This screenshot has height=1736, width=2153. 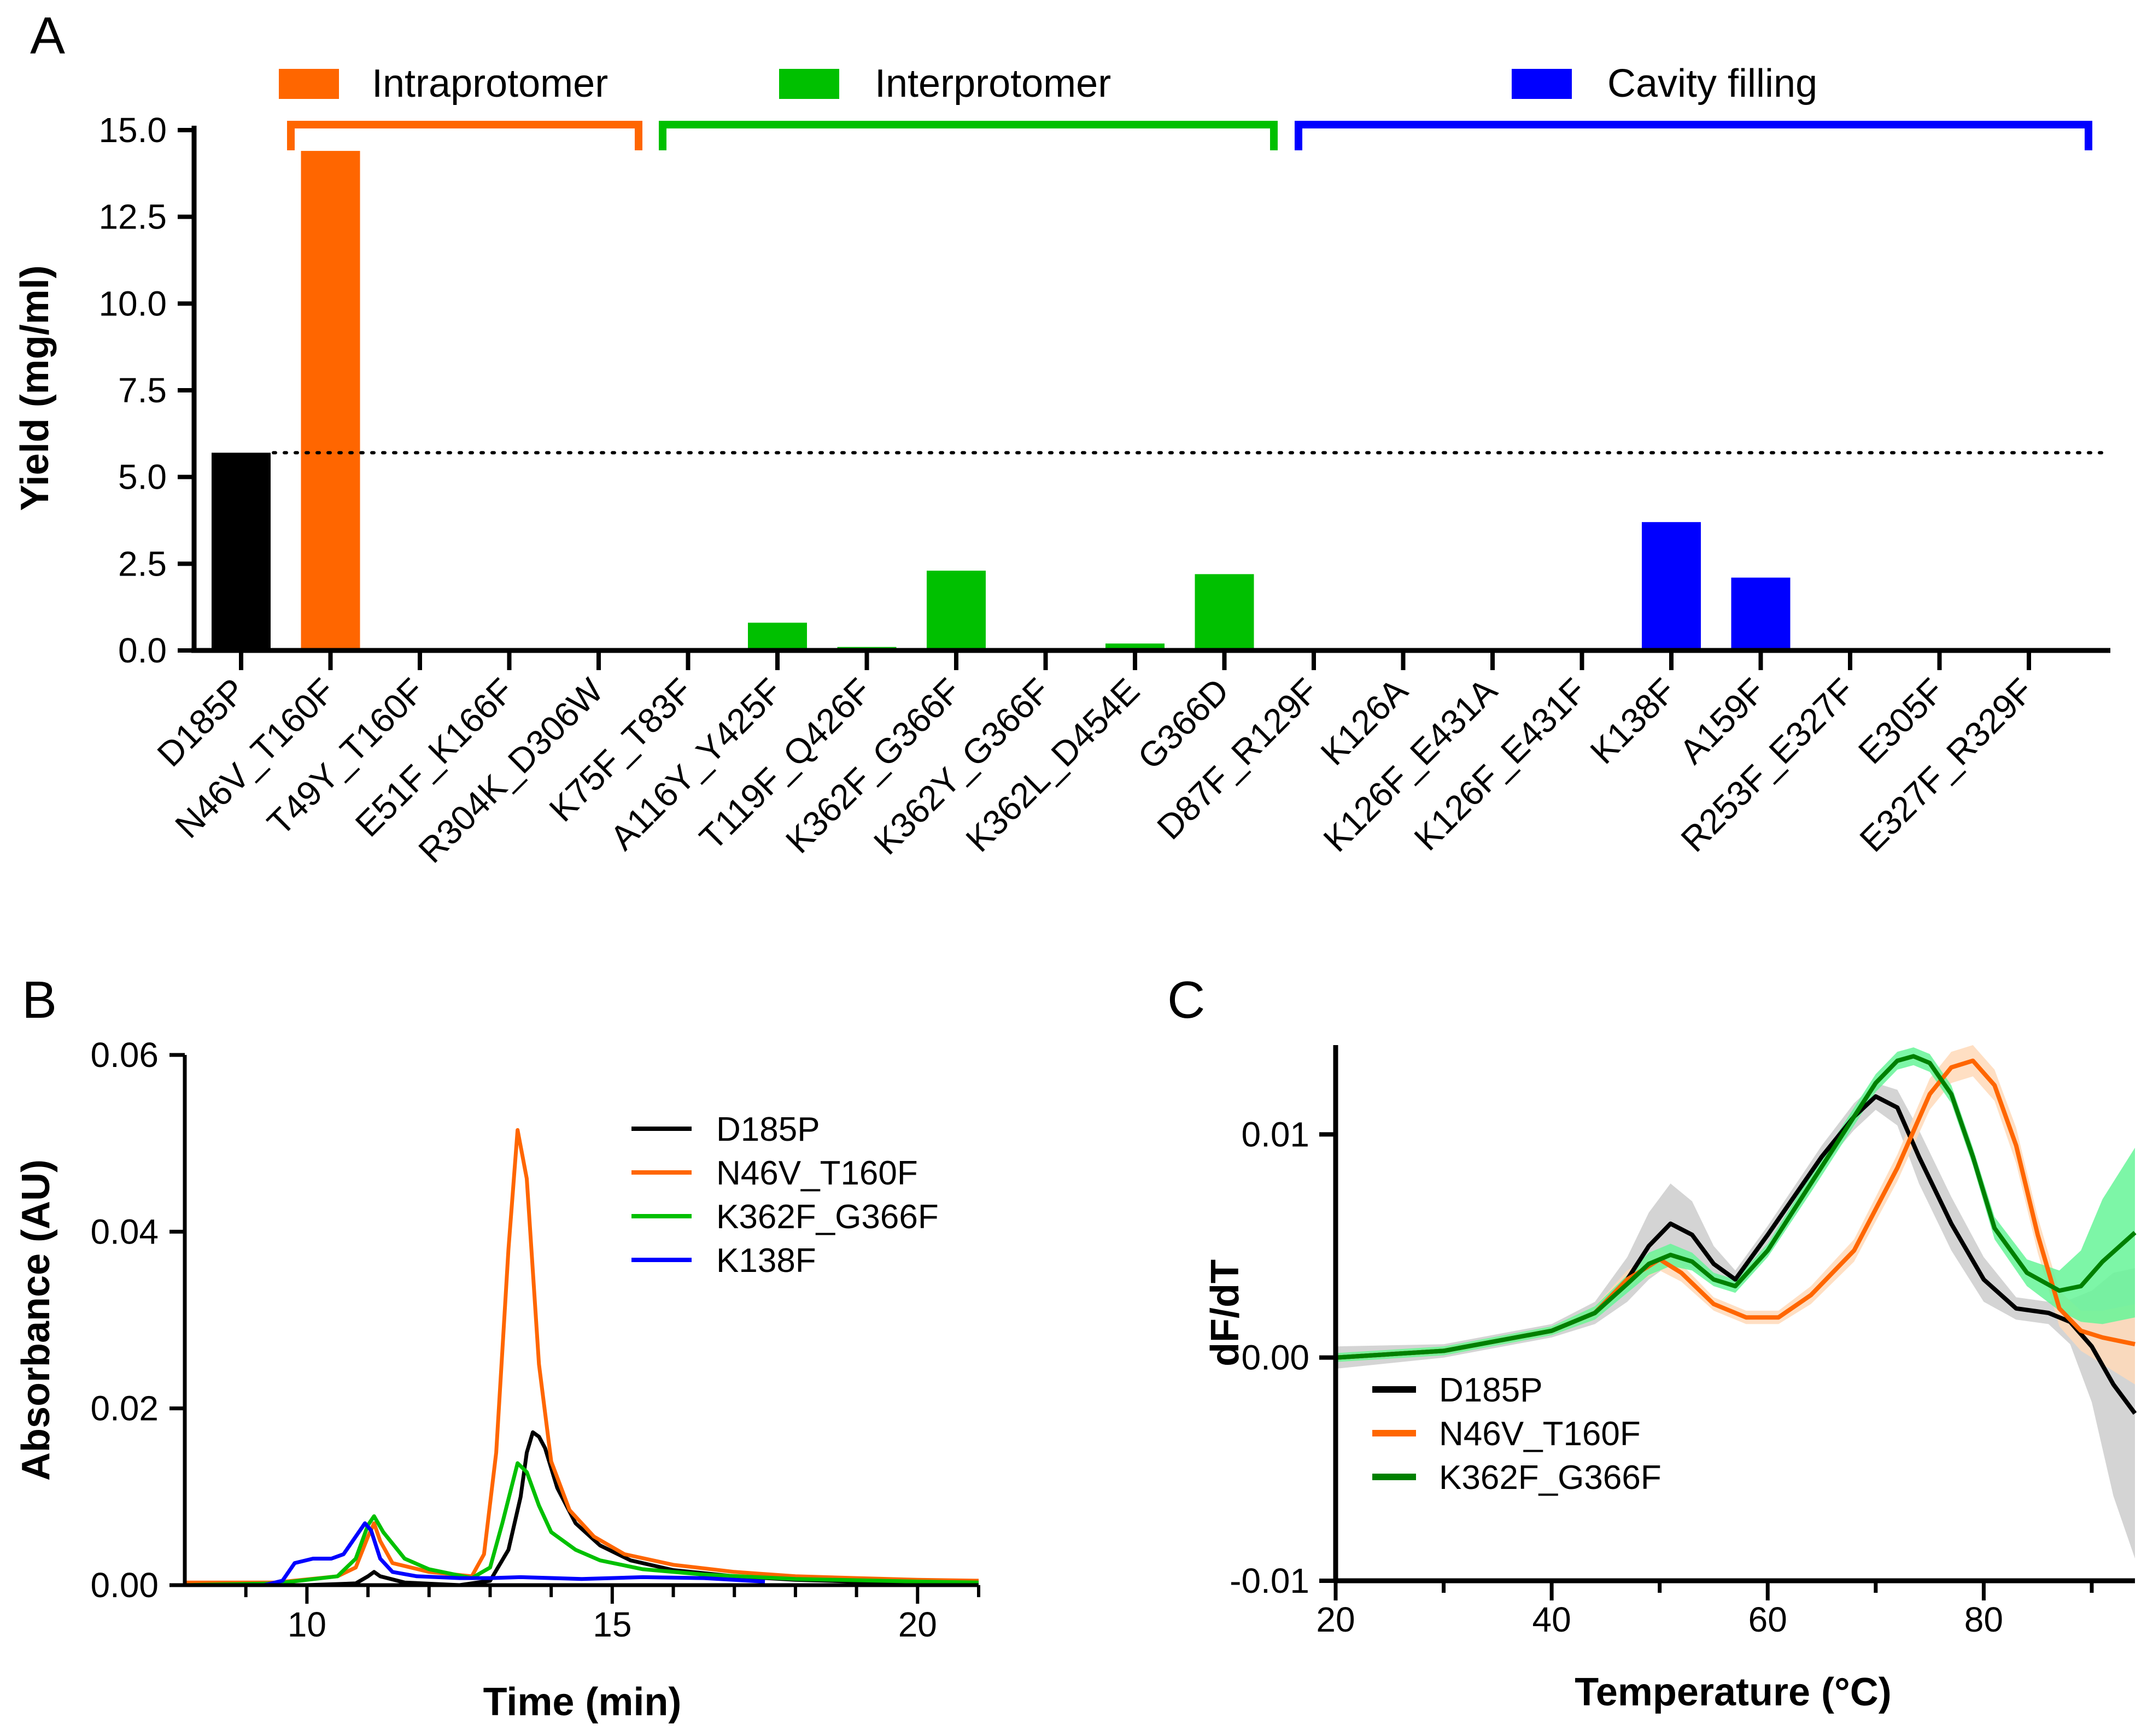 What do you see at coordinates (307, 1624) in the screenshot?
I see `x-tick-label: 10` at bounding box center [307, 1624].